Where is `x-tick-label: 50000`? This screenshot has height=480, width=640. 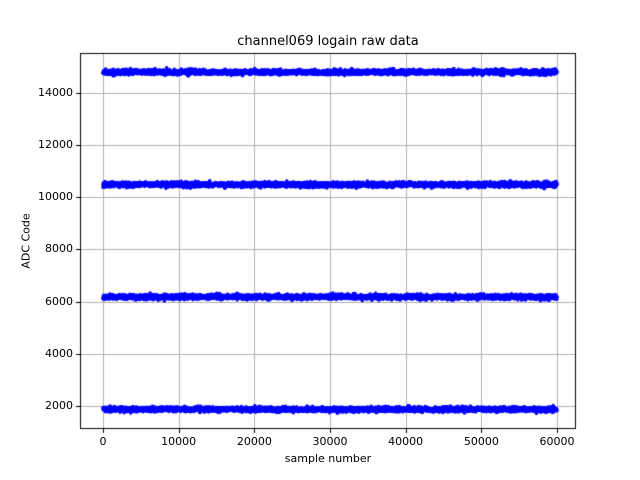 x-tick-label: 50000 is located at coordinates (481, 441).